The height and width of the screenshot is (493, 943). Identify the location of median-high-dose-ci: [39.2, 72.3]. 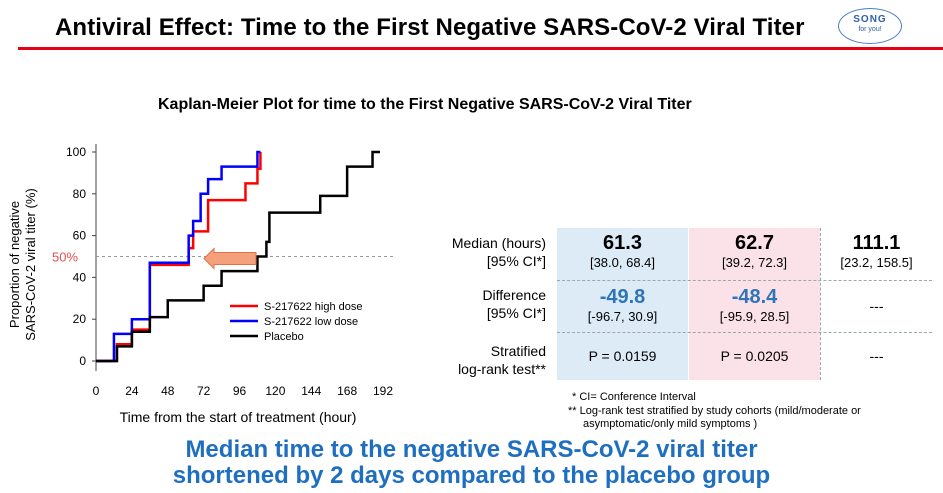
(754, 262).